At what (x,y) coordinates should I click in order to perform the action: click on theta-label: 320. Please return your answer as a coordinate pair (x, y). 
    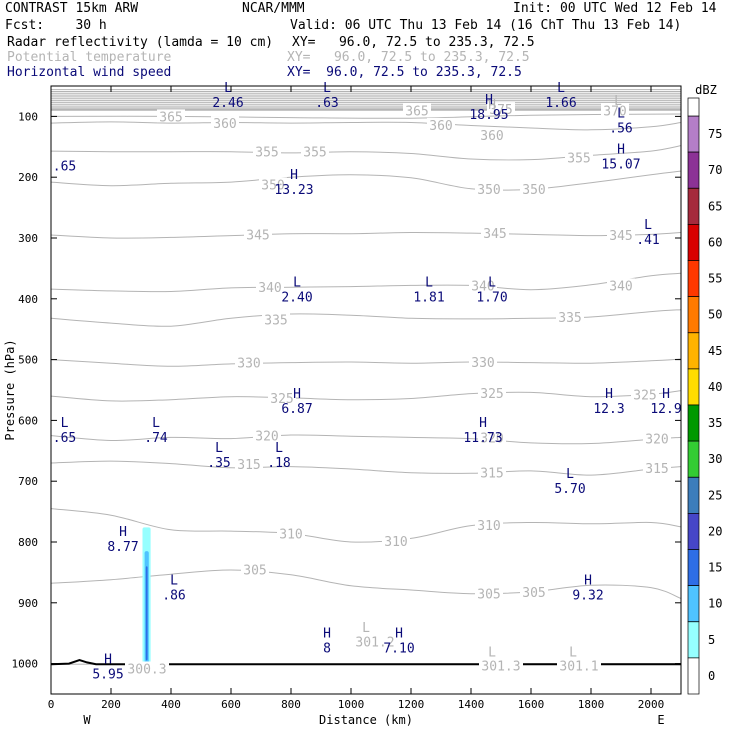
    Looking at the image, I should click on (656, 440).